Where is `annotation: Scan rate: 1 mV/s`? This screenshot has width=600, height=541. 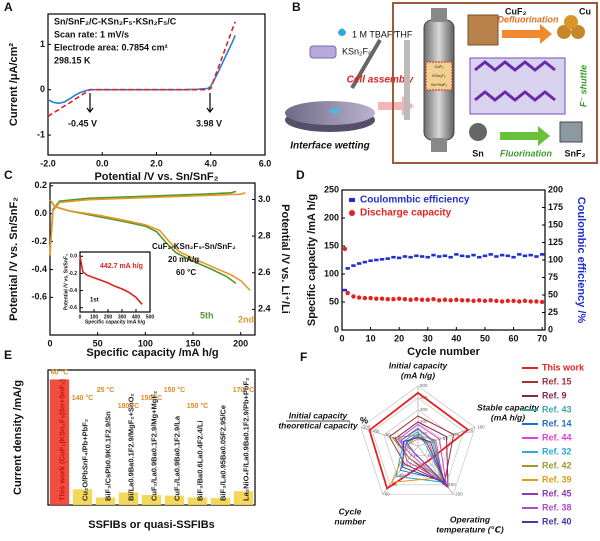
annotation: Scan rate: 1 mV/s is located at coordinates (91, 34).